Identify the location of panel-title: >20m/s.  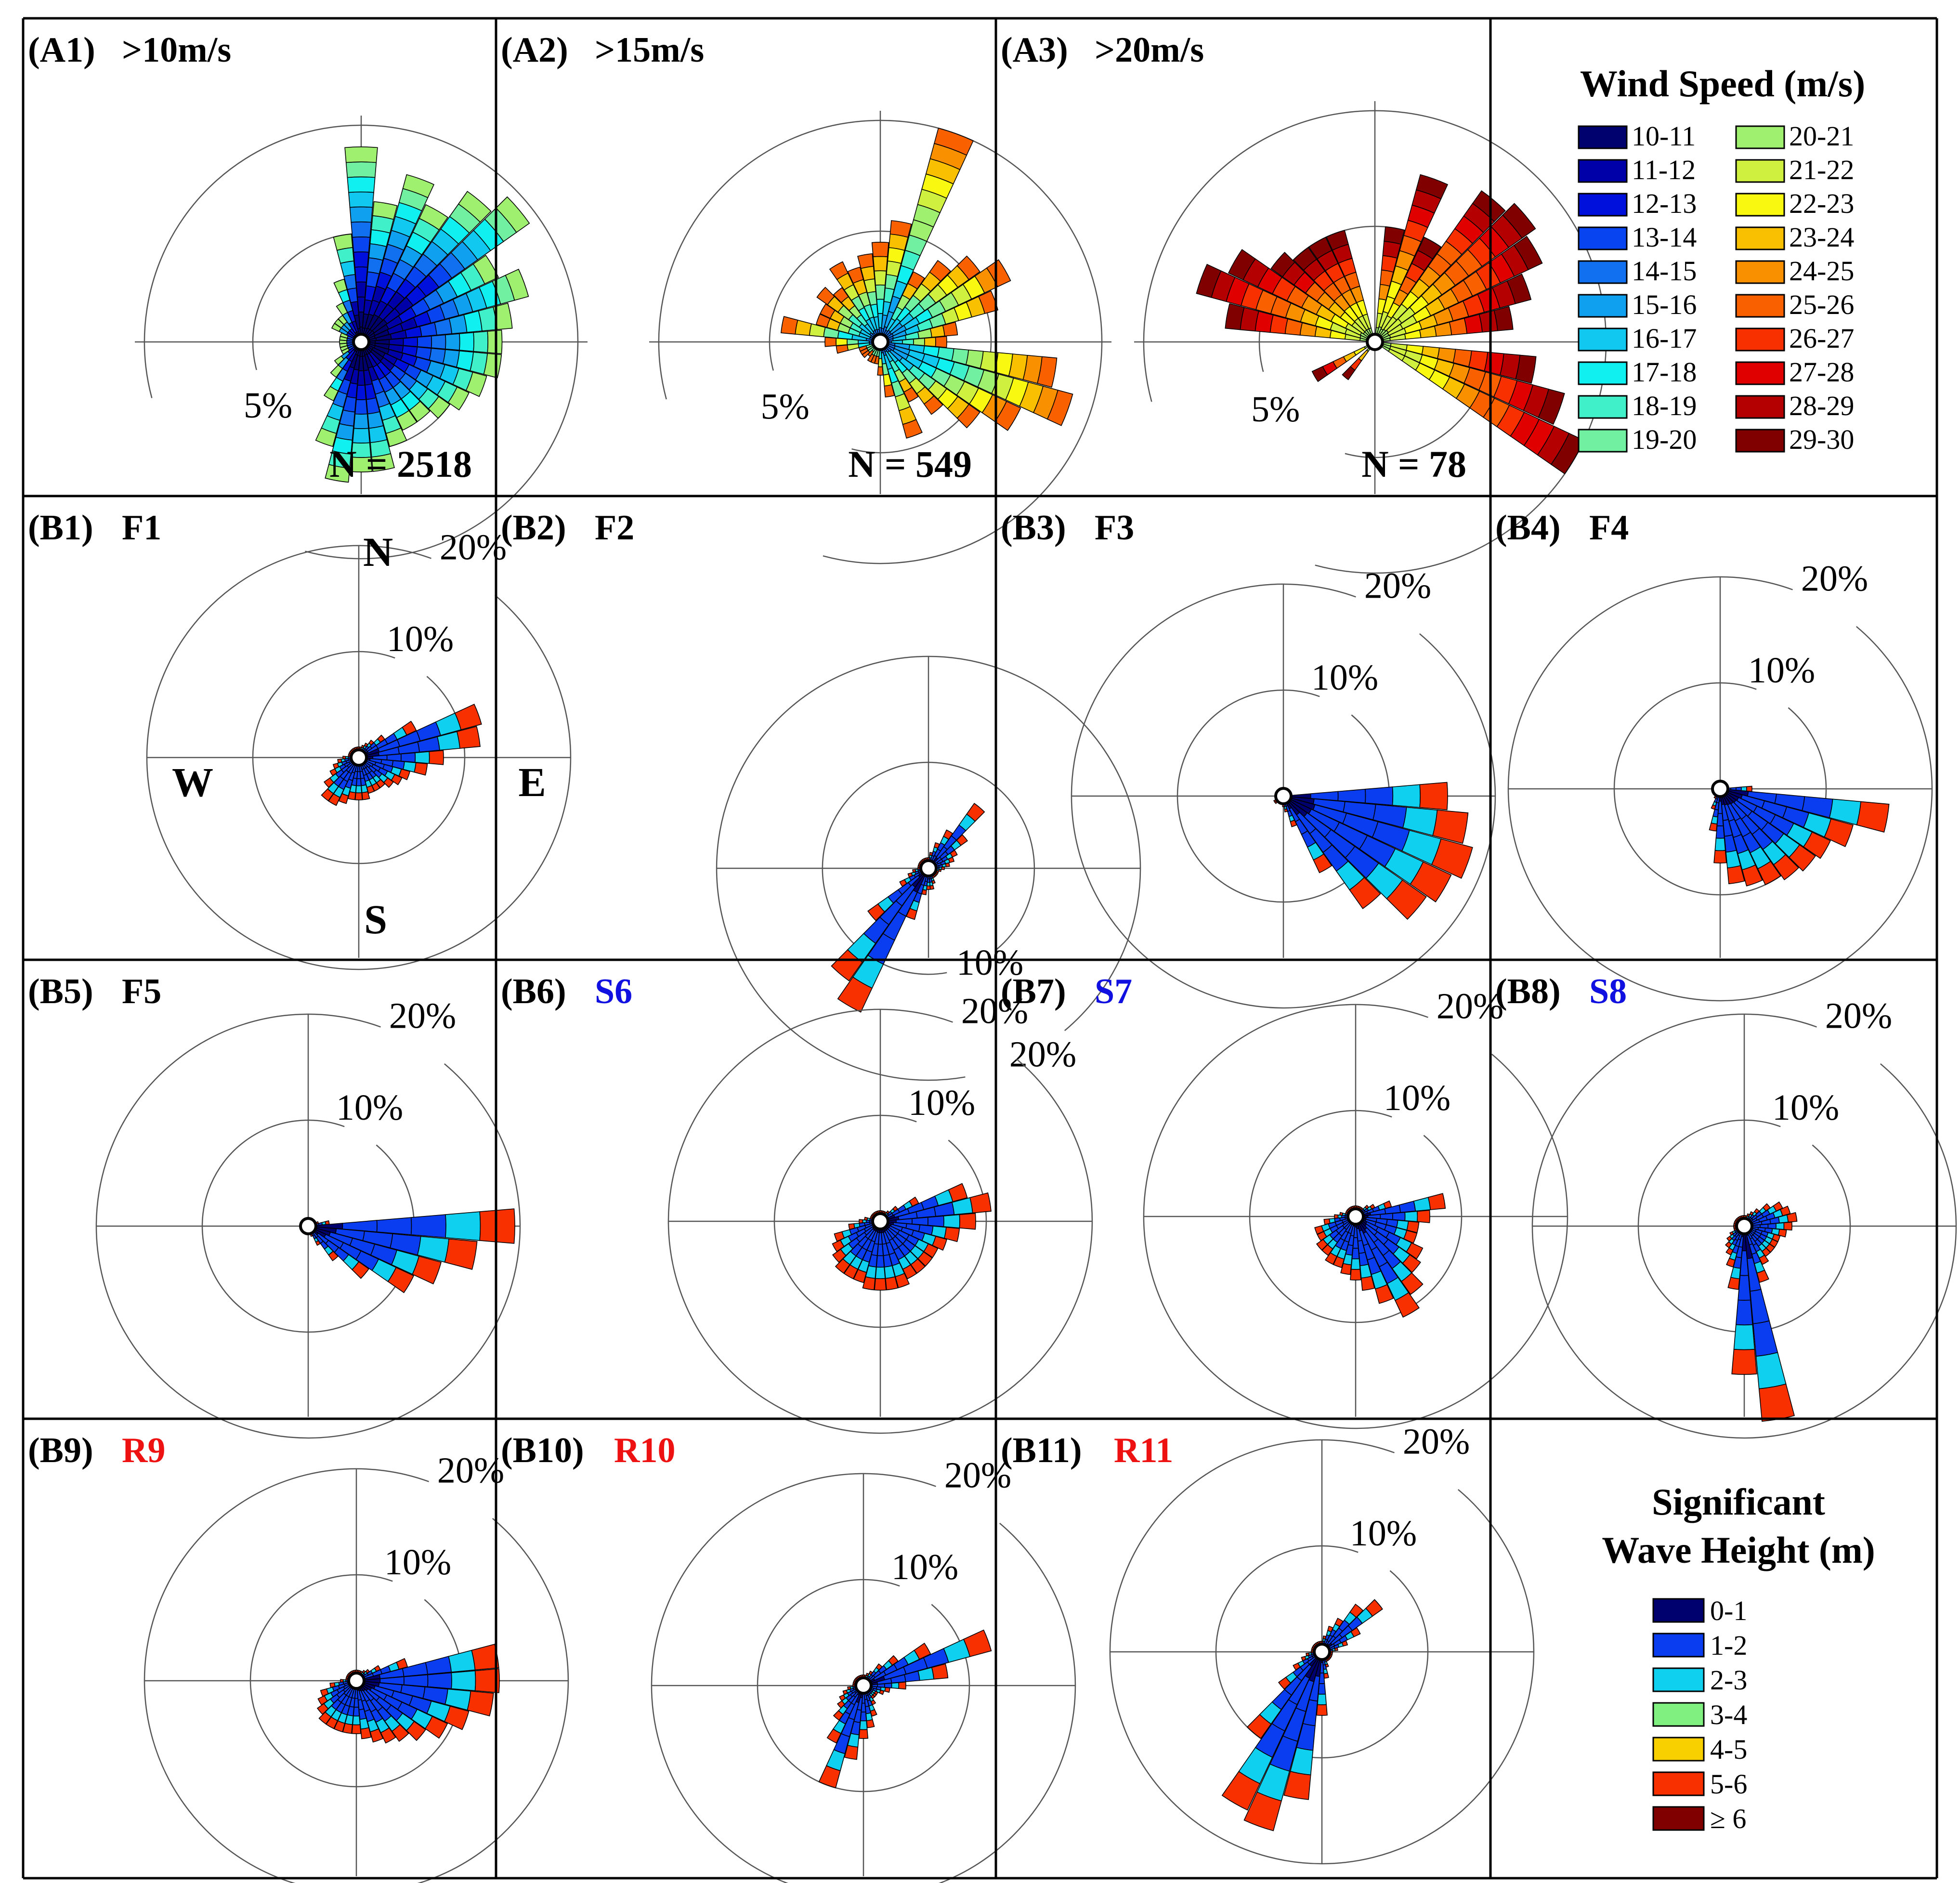
(1149, 50).